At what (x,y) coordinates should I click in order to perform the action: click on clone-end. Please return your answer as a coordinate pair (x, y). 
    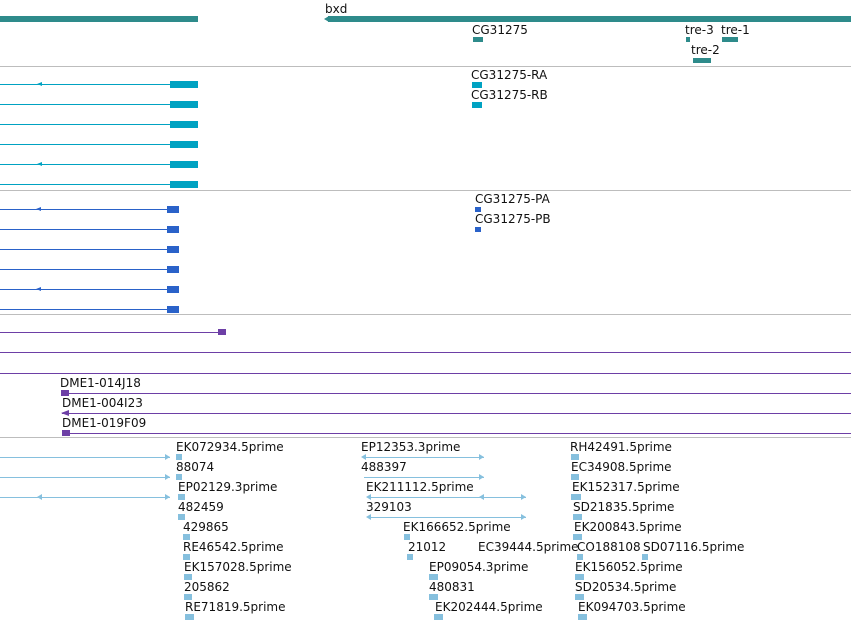
    Looking at the image, I should click on (222, 332).